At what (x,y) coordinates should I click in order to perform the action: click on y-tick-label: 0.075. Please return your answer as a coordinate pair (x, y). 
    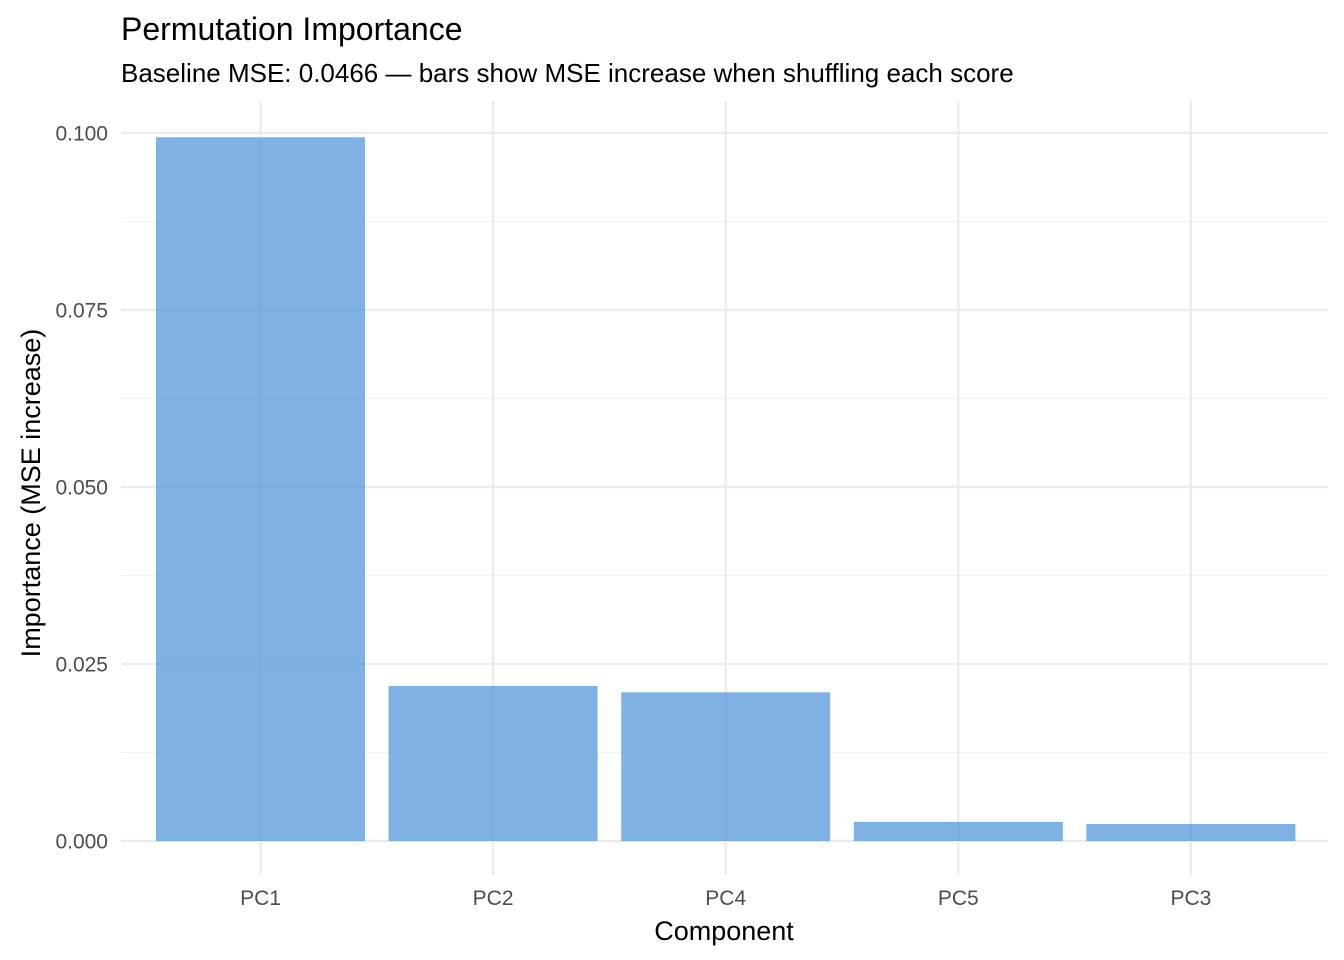
    Looking at the image, I should click on (81, 311).